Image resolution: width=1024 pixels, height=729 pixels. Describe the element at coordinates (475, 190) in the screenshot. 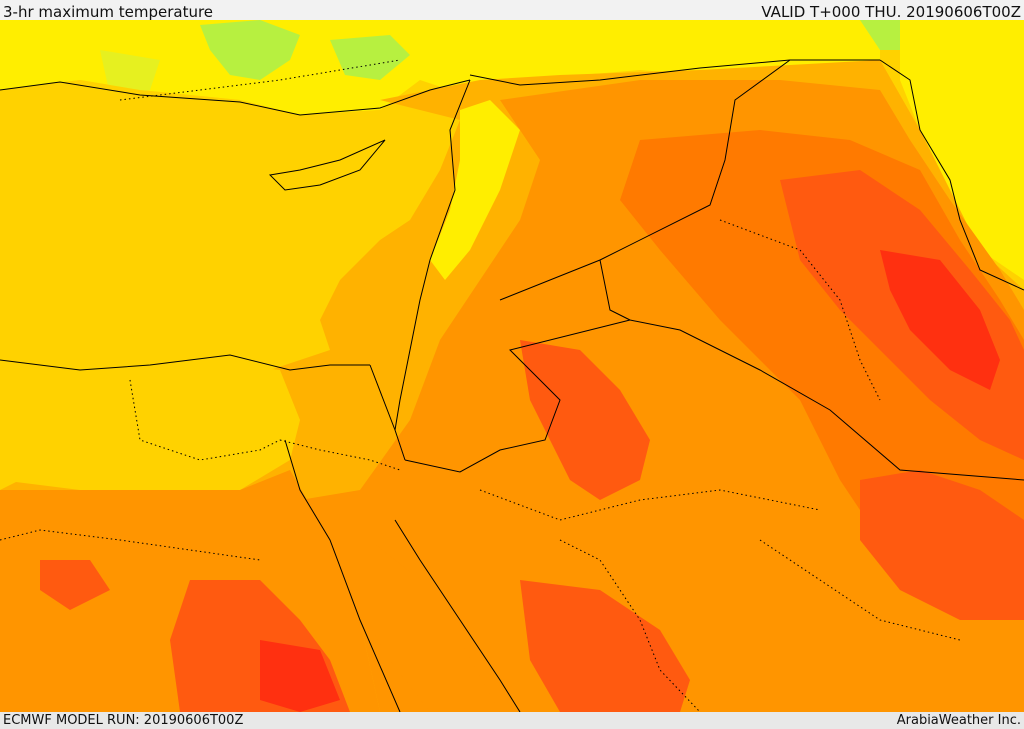

I see `temperature-zone-levant-yellow` at that location.